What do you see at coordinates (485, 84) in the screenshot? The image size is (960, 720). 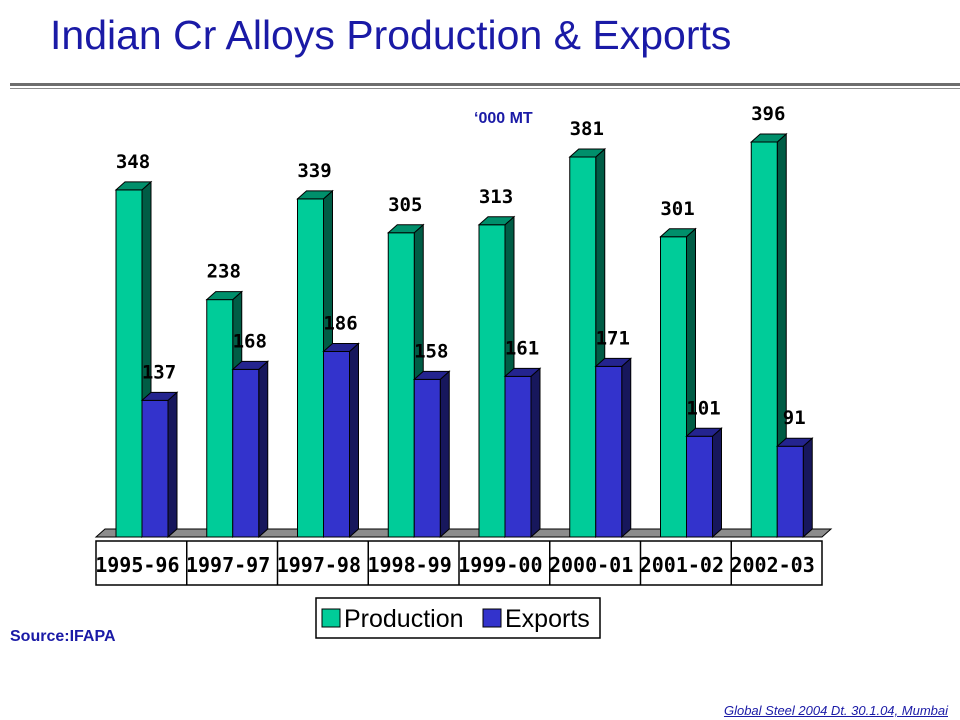 I see `title-divider` at bounding box center [485, 84].